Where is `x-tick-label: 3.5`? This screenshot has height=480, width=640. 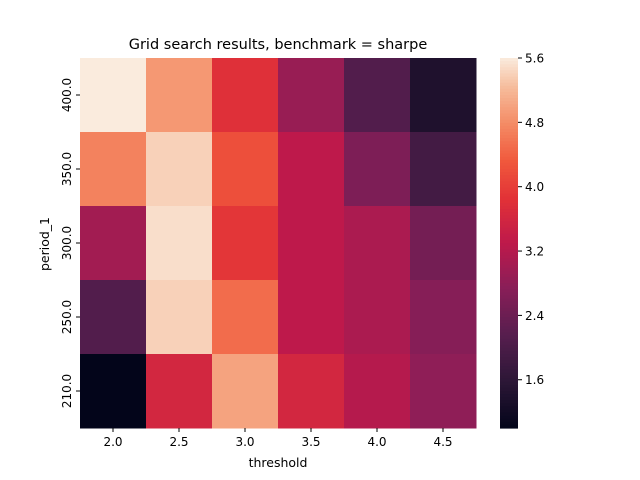
x-tick-label: 3.5 is located at coordinates (310, 442).